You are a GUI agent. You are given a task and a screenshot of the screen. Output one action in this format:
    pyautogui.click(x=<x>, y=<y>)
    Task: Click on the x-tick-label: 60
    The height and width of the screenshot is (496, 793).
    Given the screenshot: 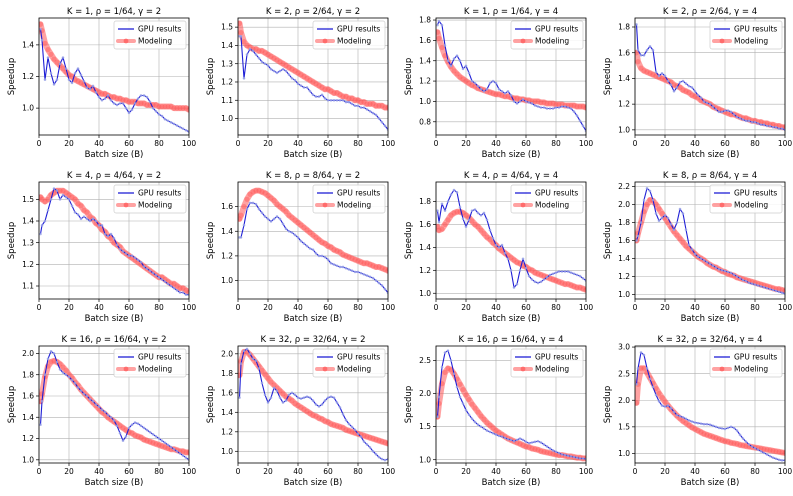 What is the action you would take?
    pyautogui.click(x=526, y=471)
    